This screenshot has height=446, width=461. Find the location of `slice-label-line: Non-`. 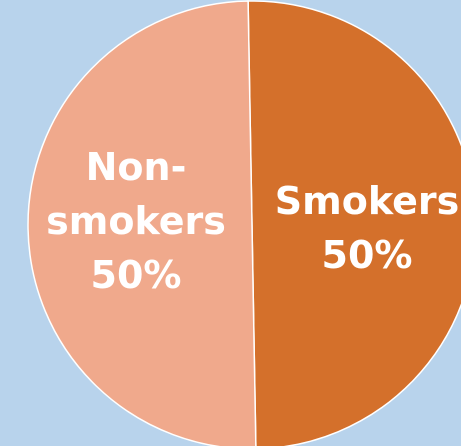

slice-label-line: Non- is located at coordinates (136, 167).